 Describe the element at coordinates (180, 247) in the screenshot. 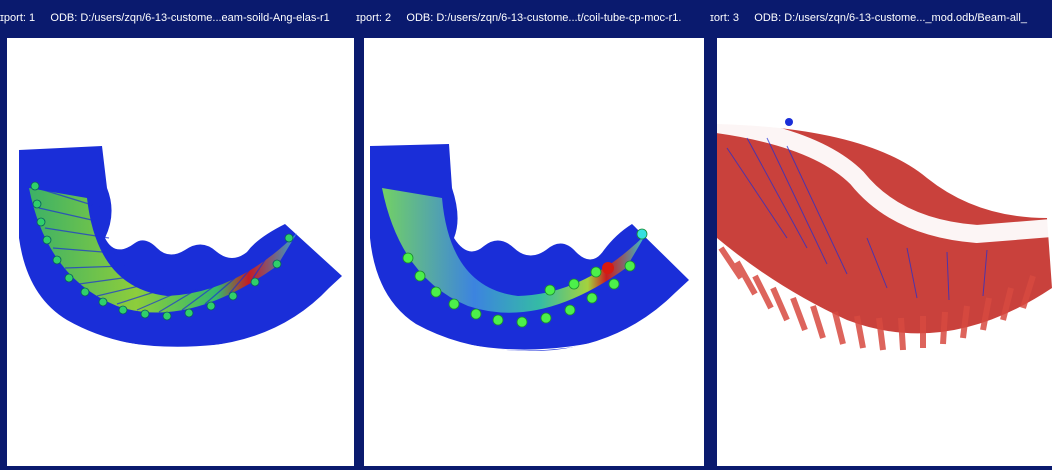

I see `viewport-1-model` at that location.